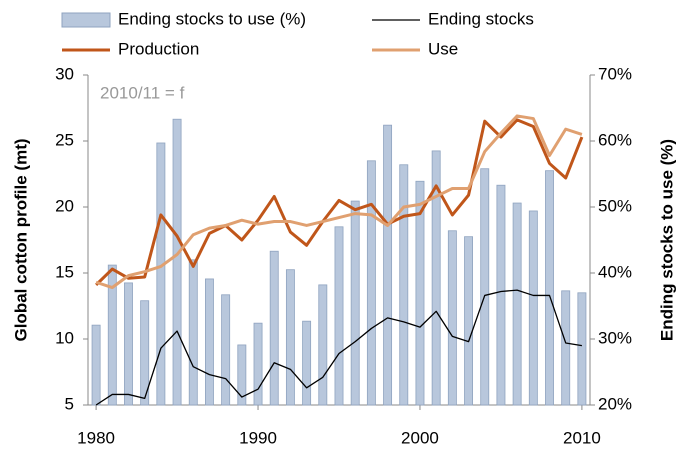 This screenshot has width=680, height=450. I want to click on x-tick-label: 1980, so click(96, 437).